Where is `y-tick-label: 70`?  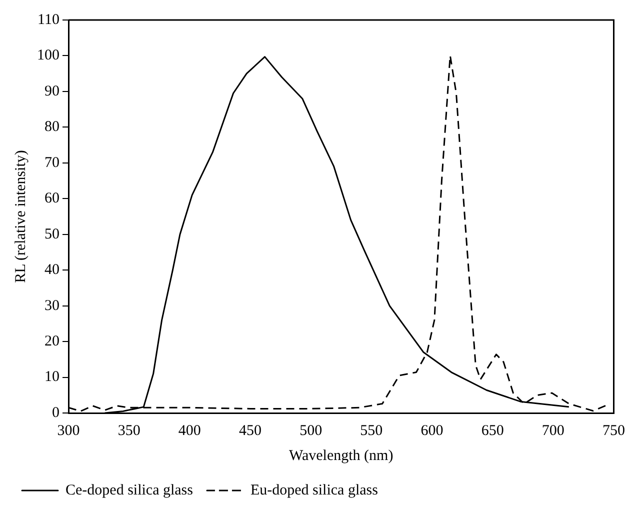
y-tick-label: 70 is located at coordinates (52, 162).